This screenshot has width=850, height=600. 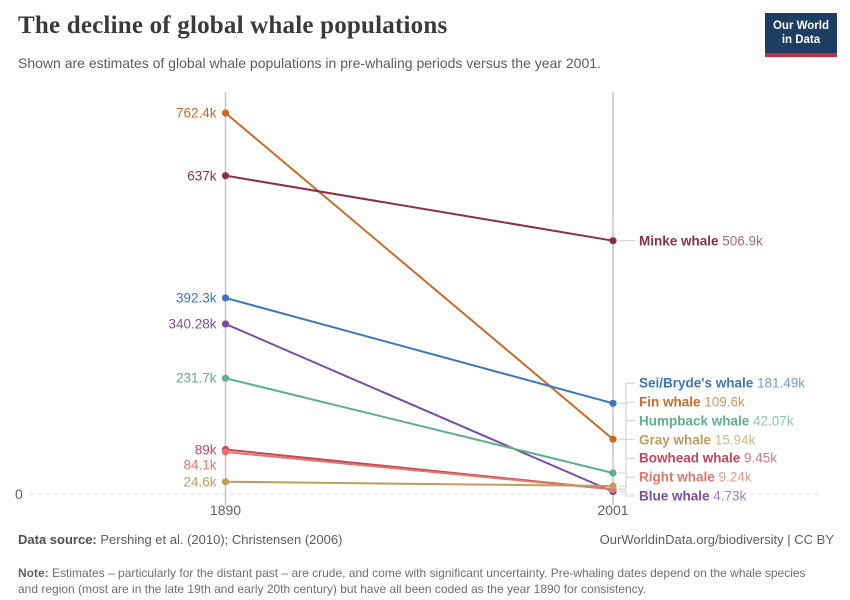 What do you see at coordinates (779, 383) in the screenshot?
I see `series-end-value: 181.49k` at bounding box center [779, 383].